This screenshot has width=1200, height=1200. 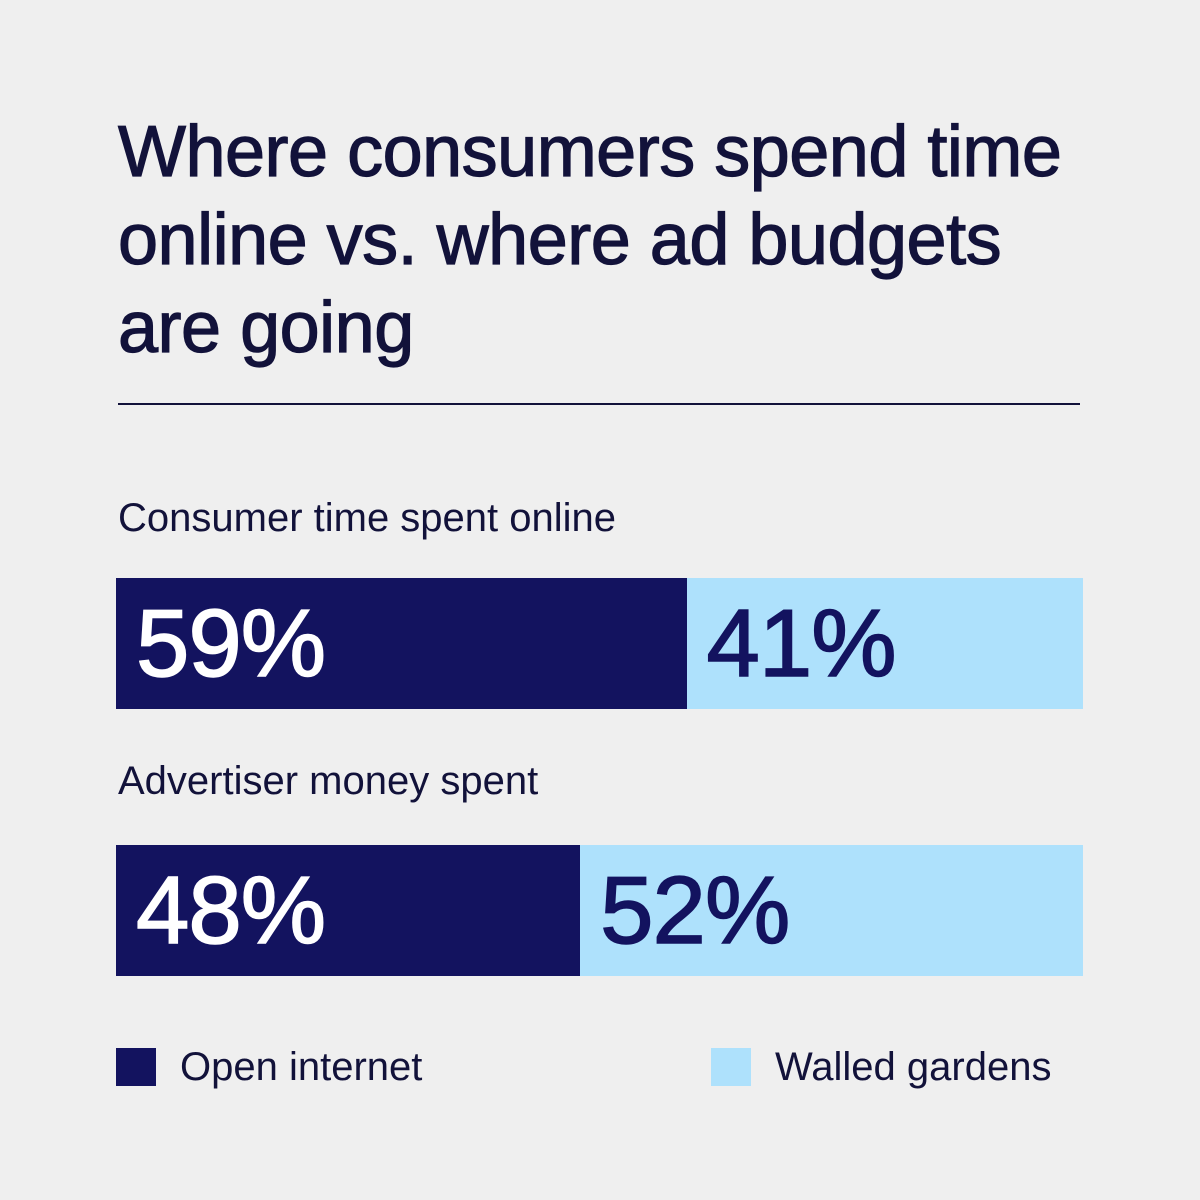 What do you see at coordinates (367, 518) in the screenshot?
I see `category-label-consumer-time: Consumer time spent online` at bounding box center [367, 518].